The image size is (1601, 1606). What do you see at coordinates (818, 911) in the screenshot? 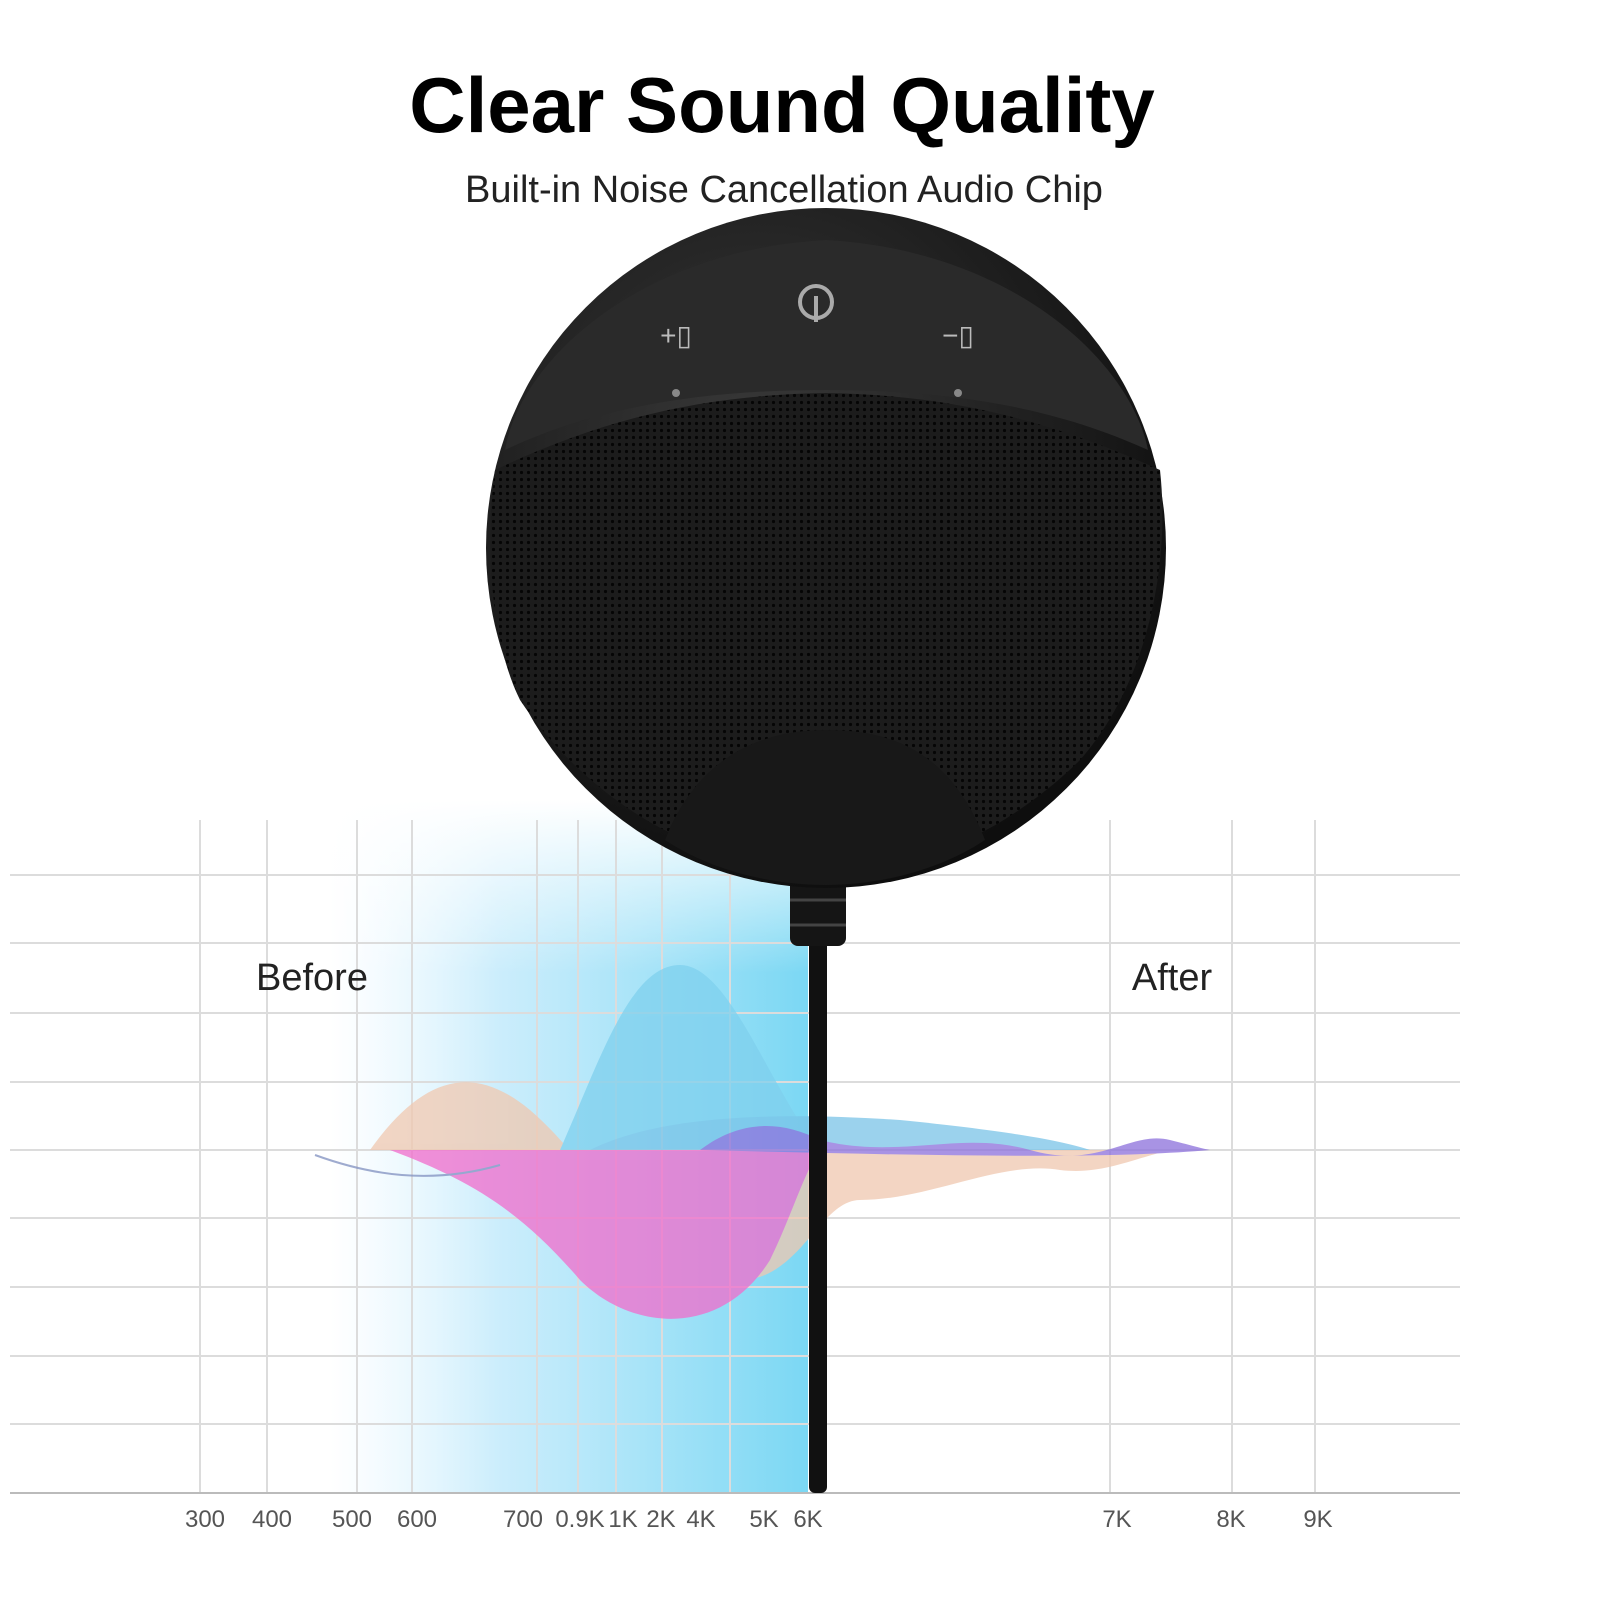
I see `cable-strain-relief` at bounding box center [818, 911].